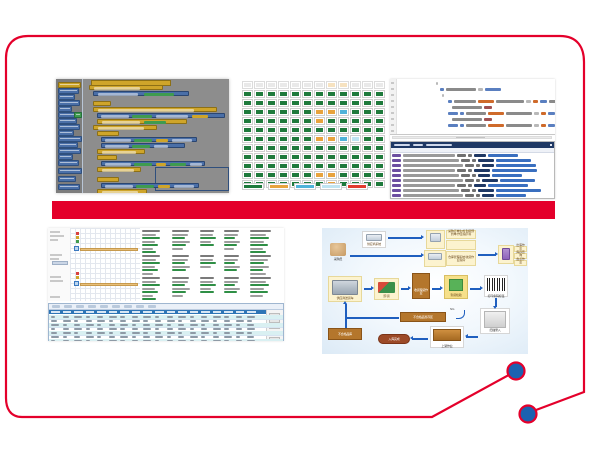 This screenshot has height=450, width=600. I want to click on flow-node-reject-warehouse: 不合格品库, so click(345, 334).